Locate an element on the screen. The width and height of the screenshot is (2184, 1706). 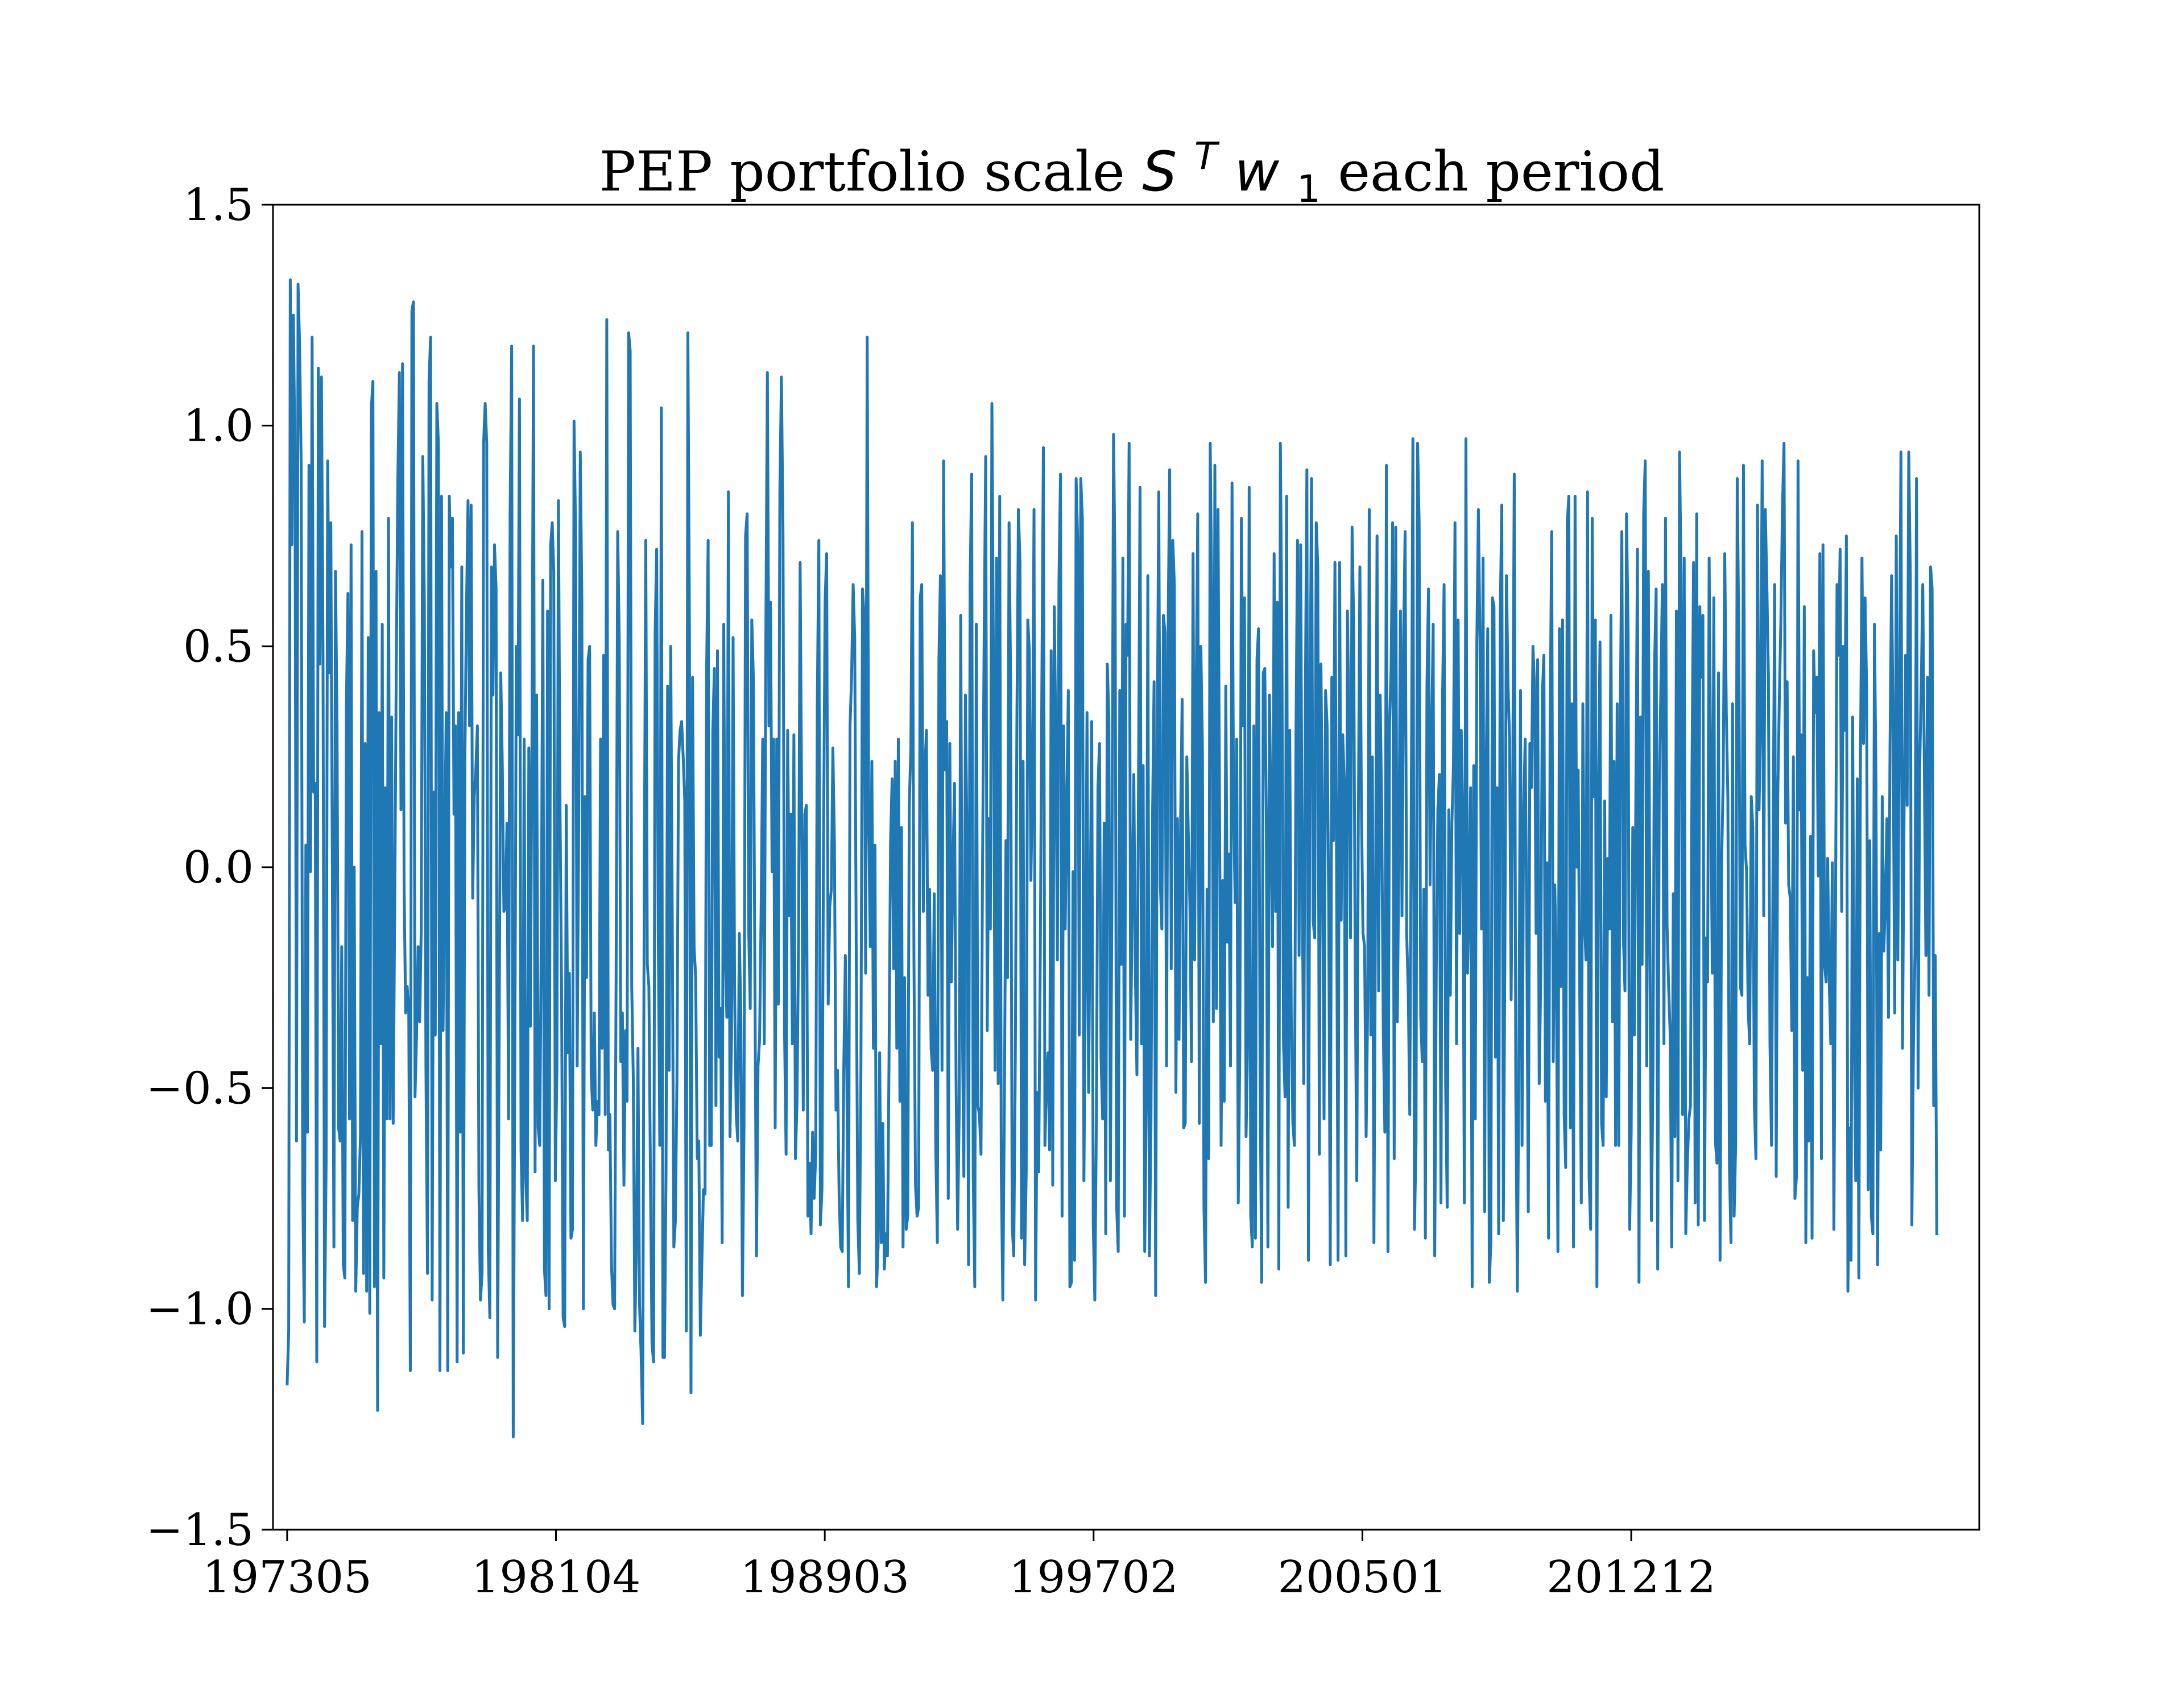
chart-title: PEP portfolio scale S T w 1 each period is located at coordinates (1132, 166).